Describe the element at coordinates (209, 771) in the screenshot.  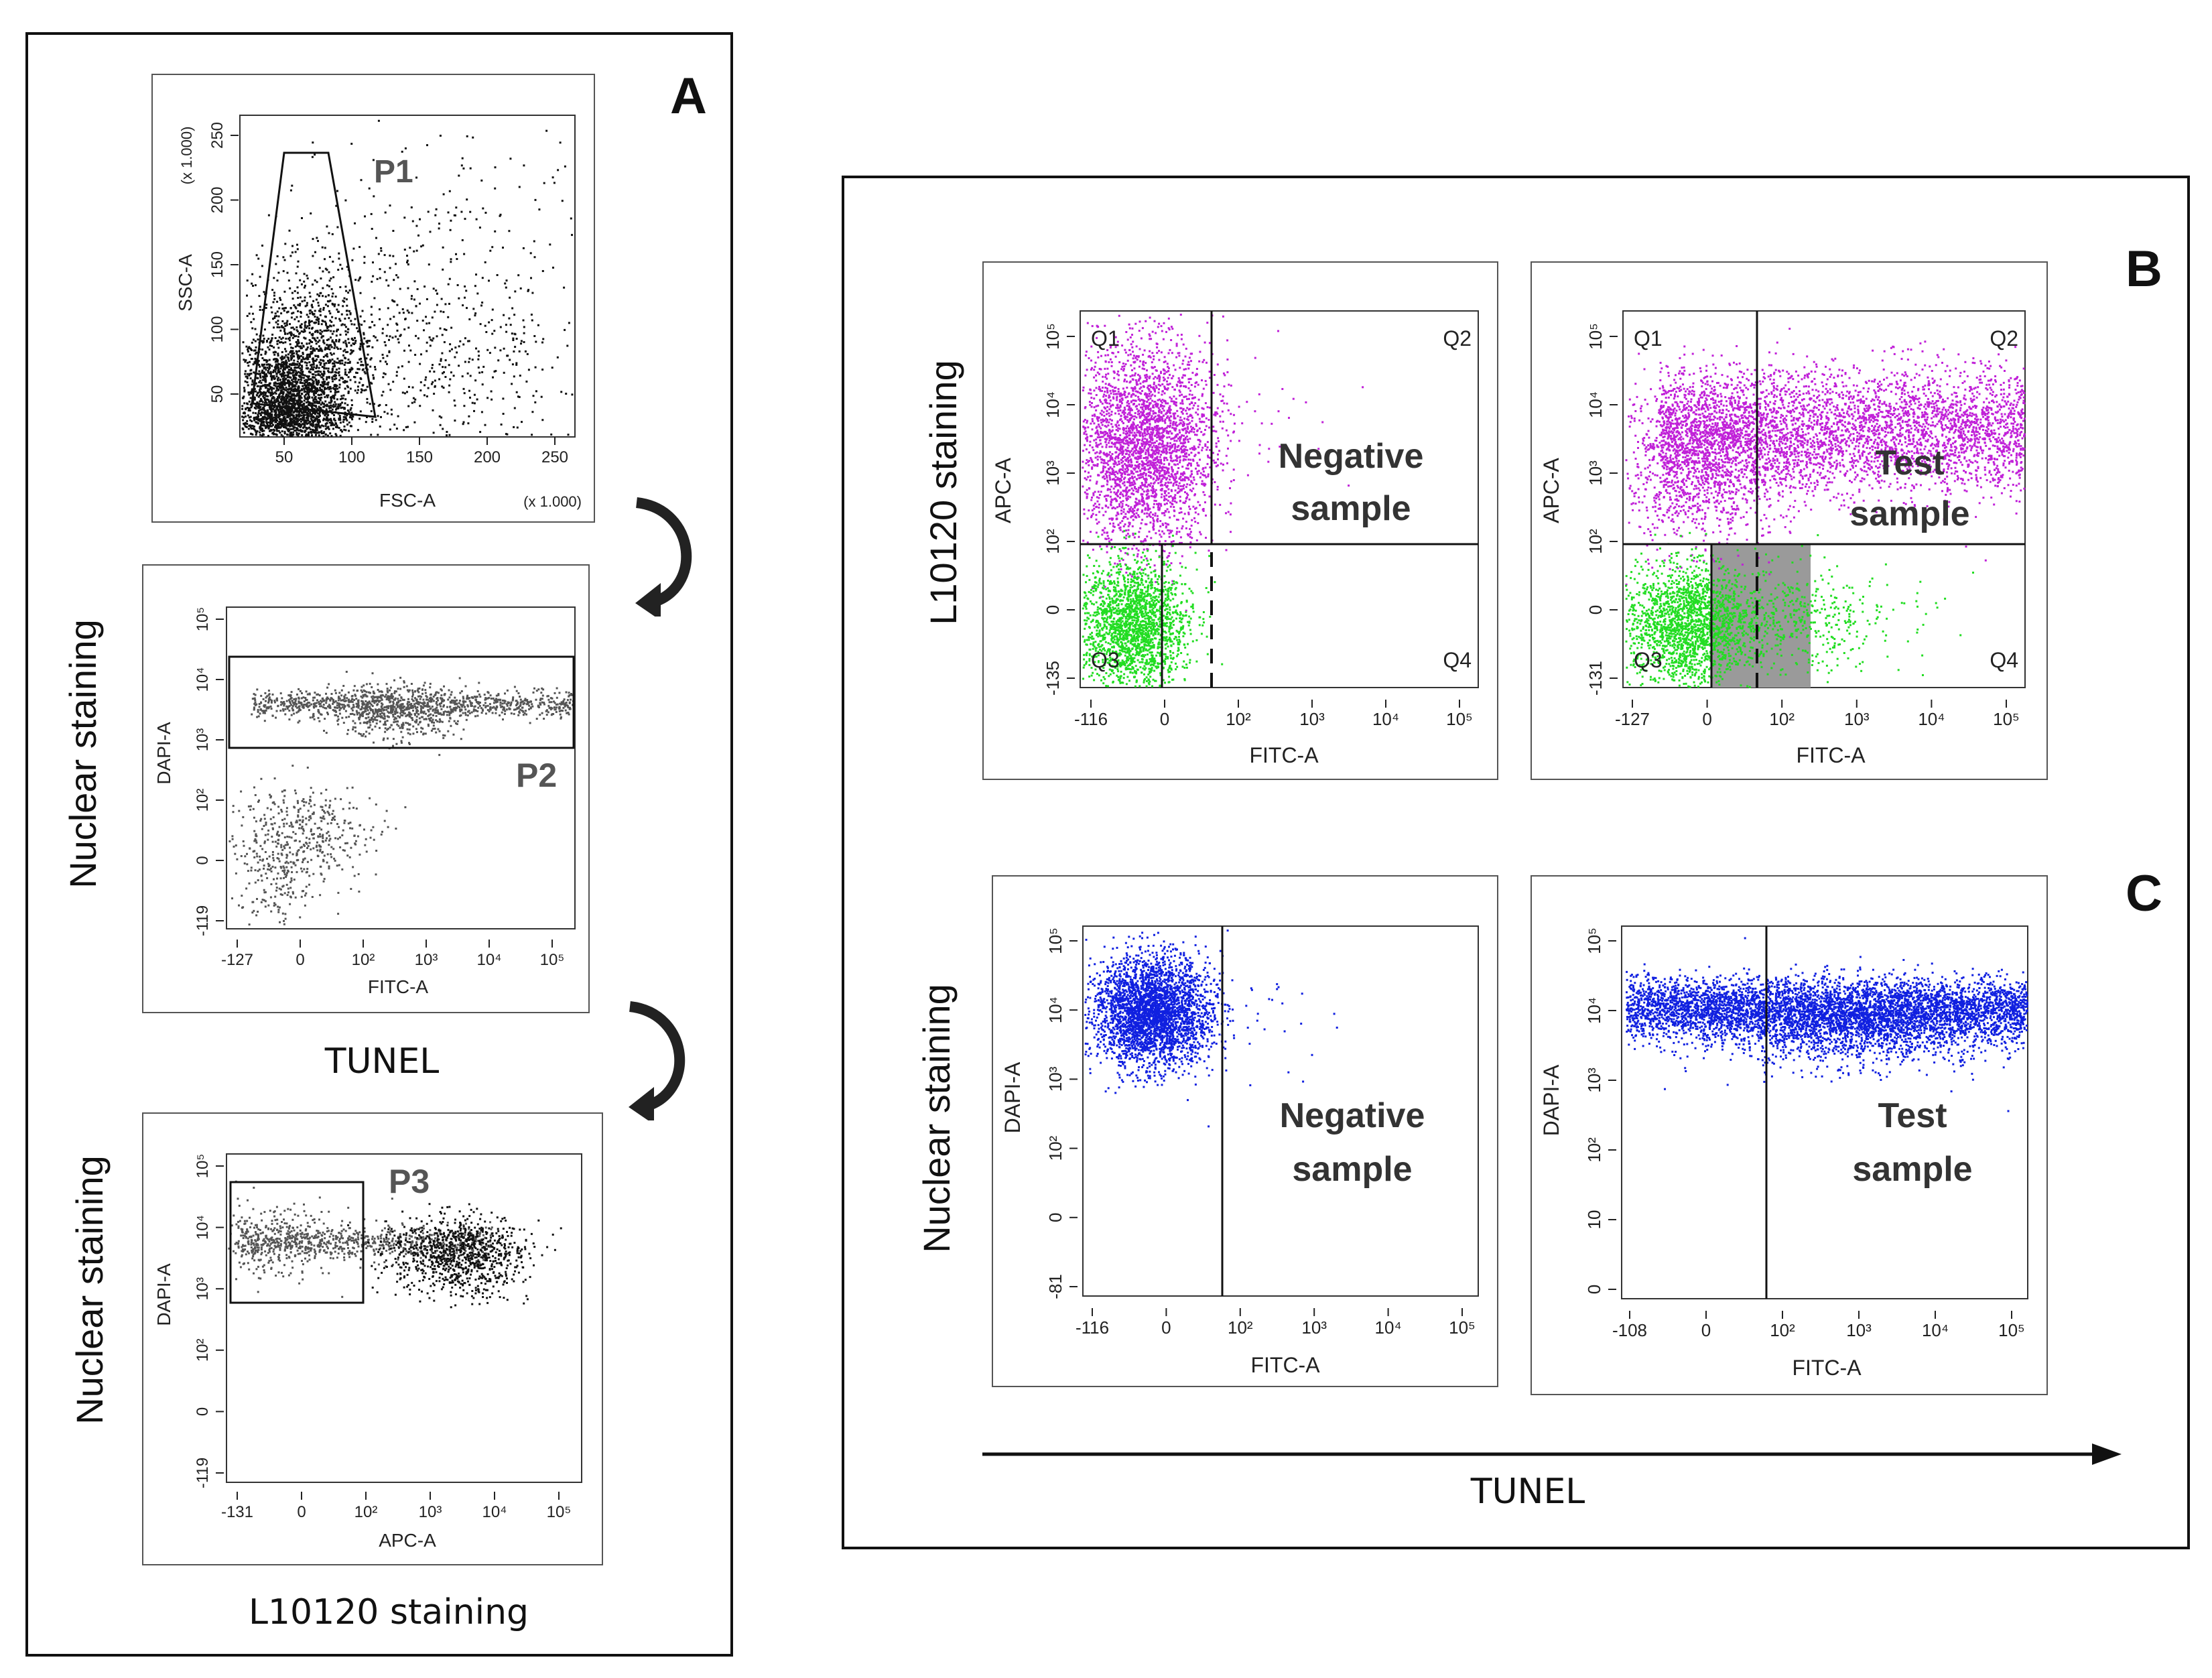
I see `p2-y-tick: -119 0 10² 10³ 10⁴ 10⁵` at that location.